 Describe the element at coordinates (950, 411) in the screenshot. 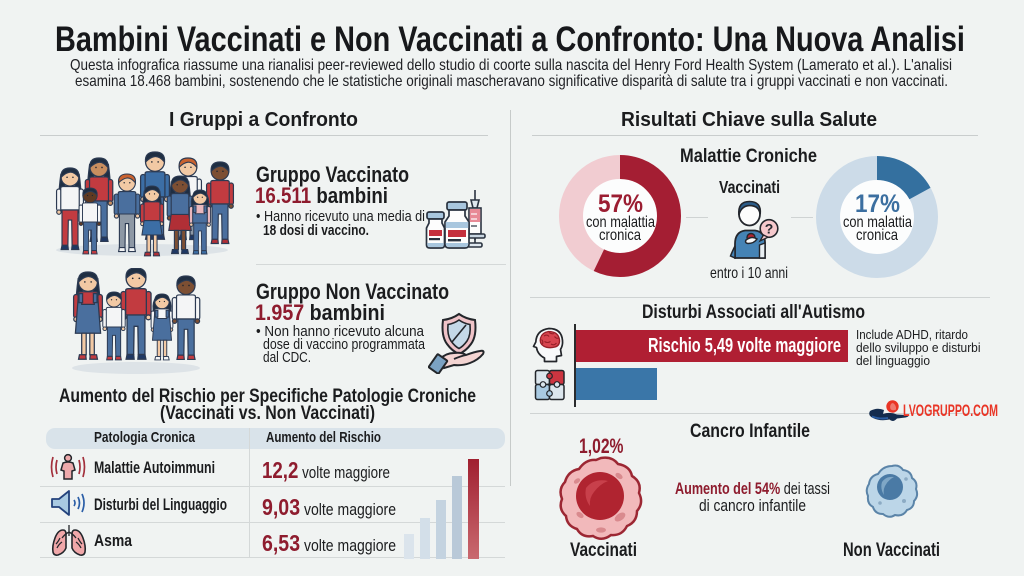

I see `svg-text: LVOGRUPPO.COM` at that location.